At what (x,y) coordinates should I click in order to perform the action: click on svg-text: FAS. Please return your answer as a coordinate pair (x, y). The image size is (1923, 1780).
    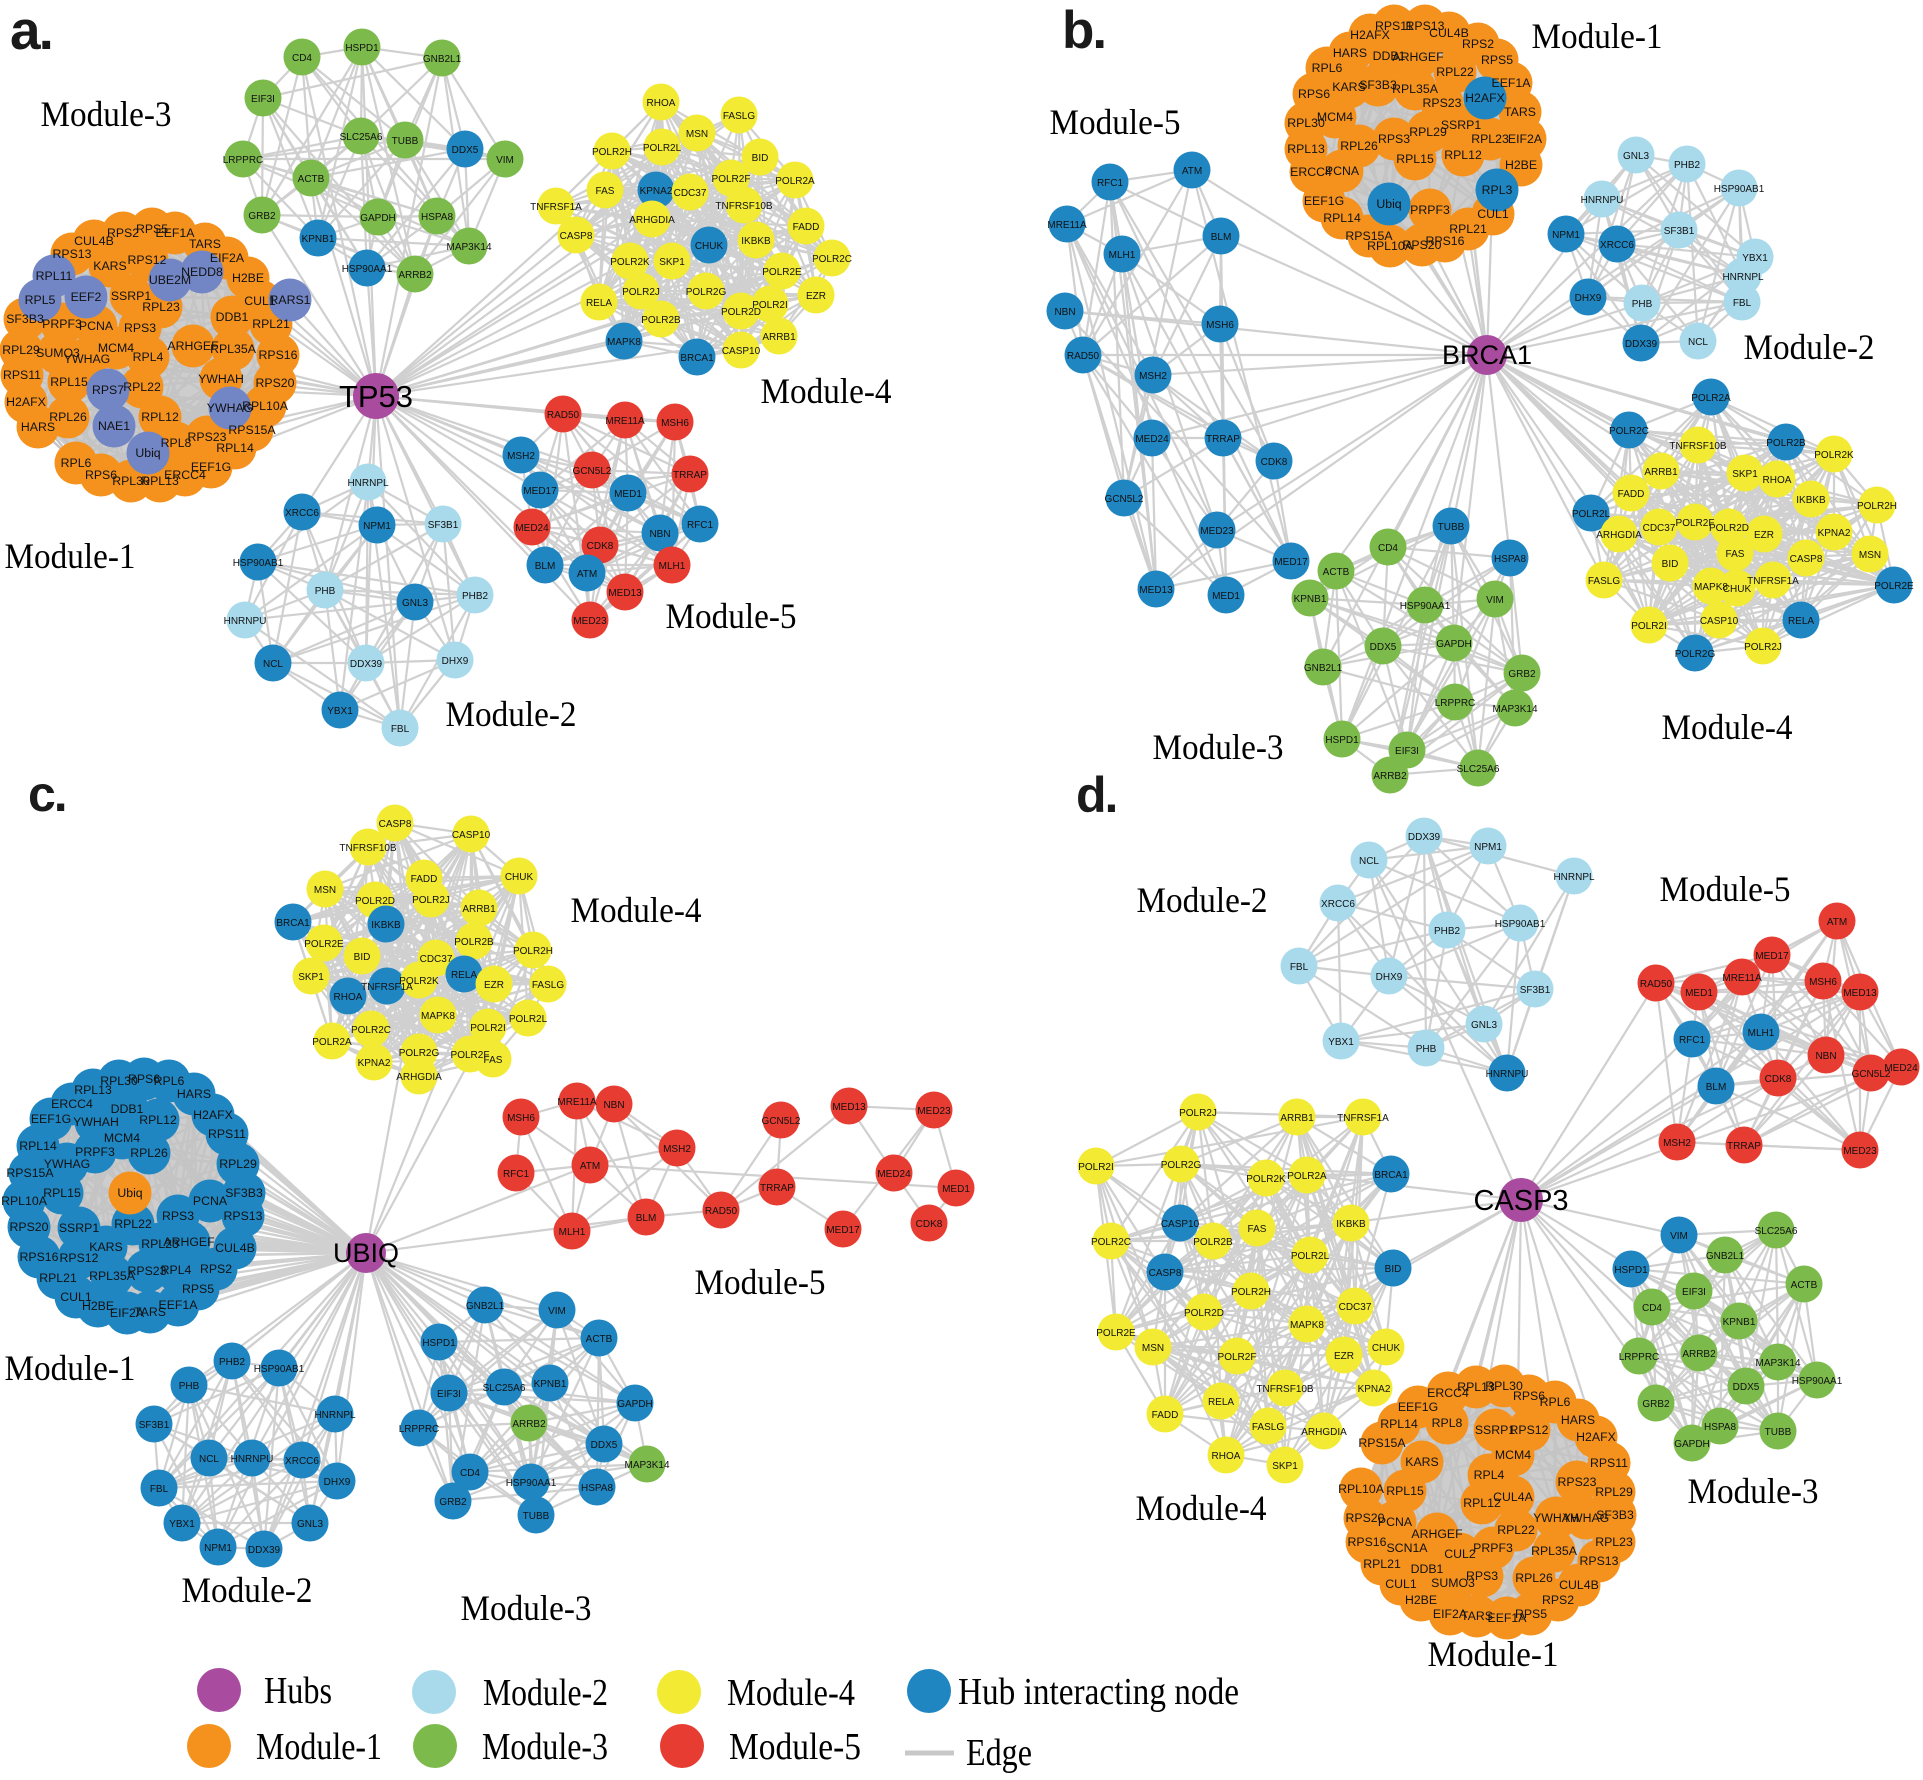
    Looking at the image, I should click on (493, 1060).